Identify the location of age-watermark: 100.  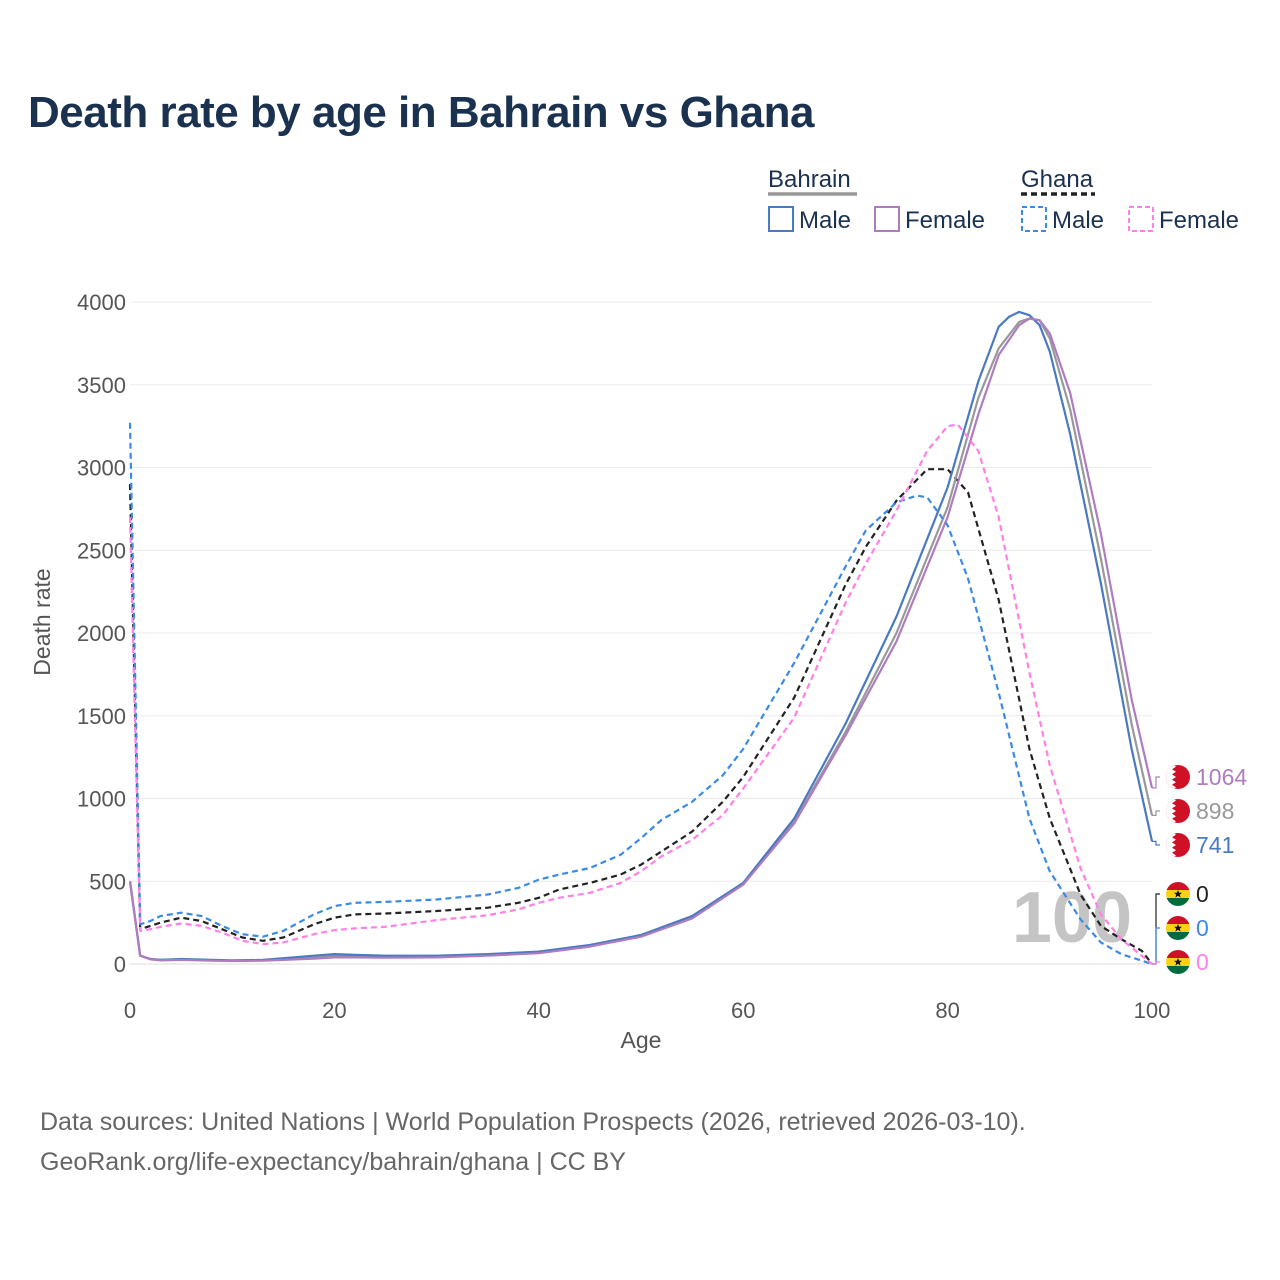
(1072, 918).